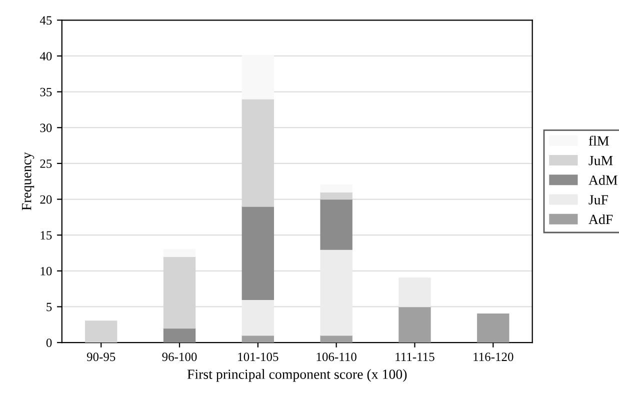 This screenshot has width=619, height=403. I want to click on legend-label: JuF, so click(598, 199).